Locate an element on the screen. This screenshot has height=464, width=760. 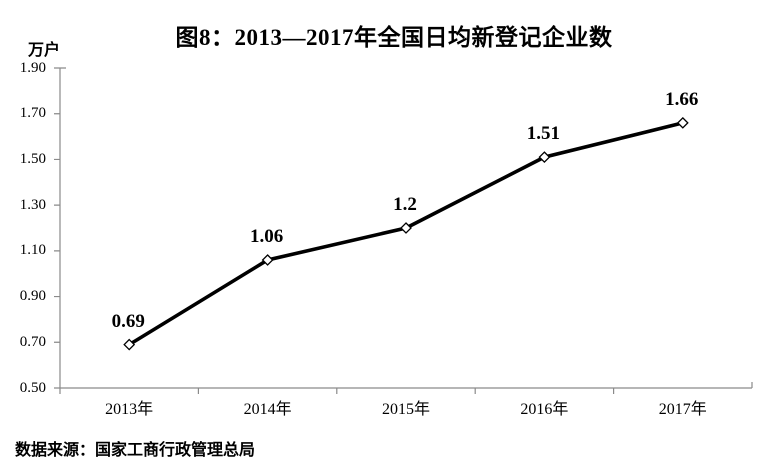
chart-title: 图8：2013—2017年全国日均新登记企业数 is located at coordinates (394, 37).